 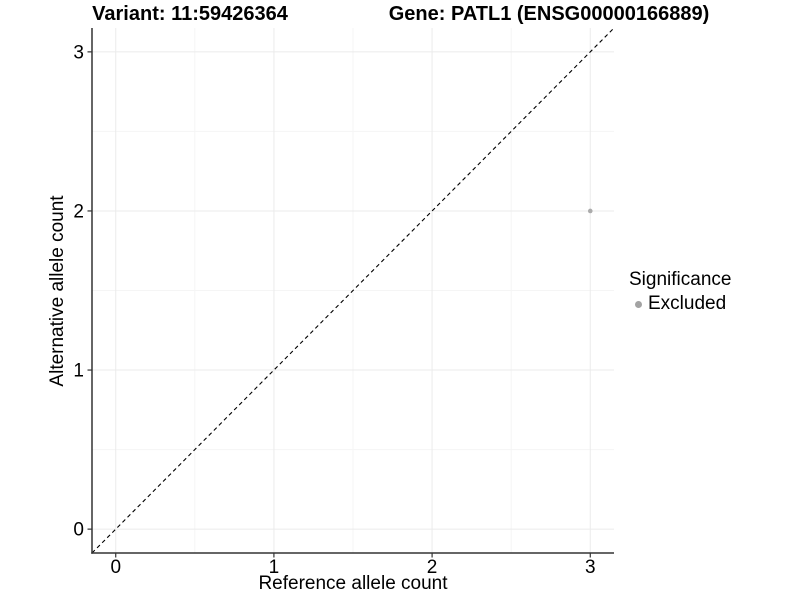 What do you see at coordinates (115, 567) in the screenshot?
I see `x-tick-label: 0` at bounding box center [115, 567].